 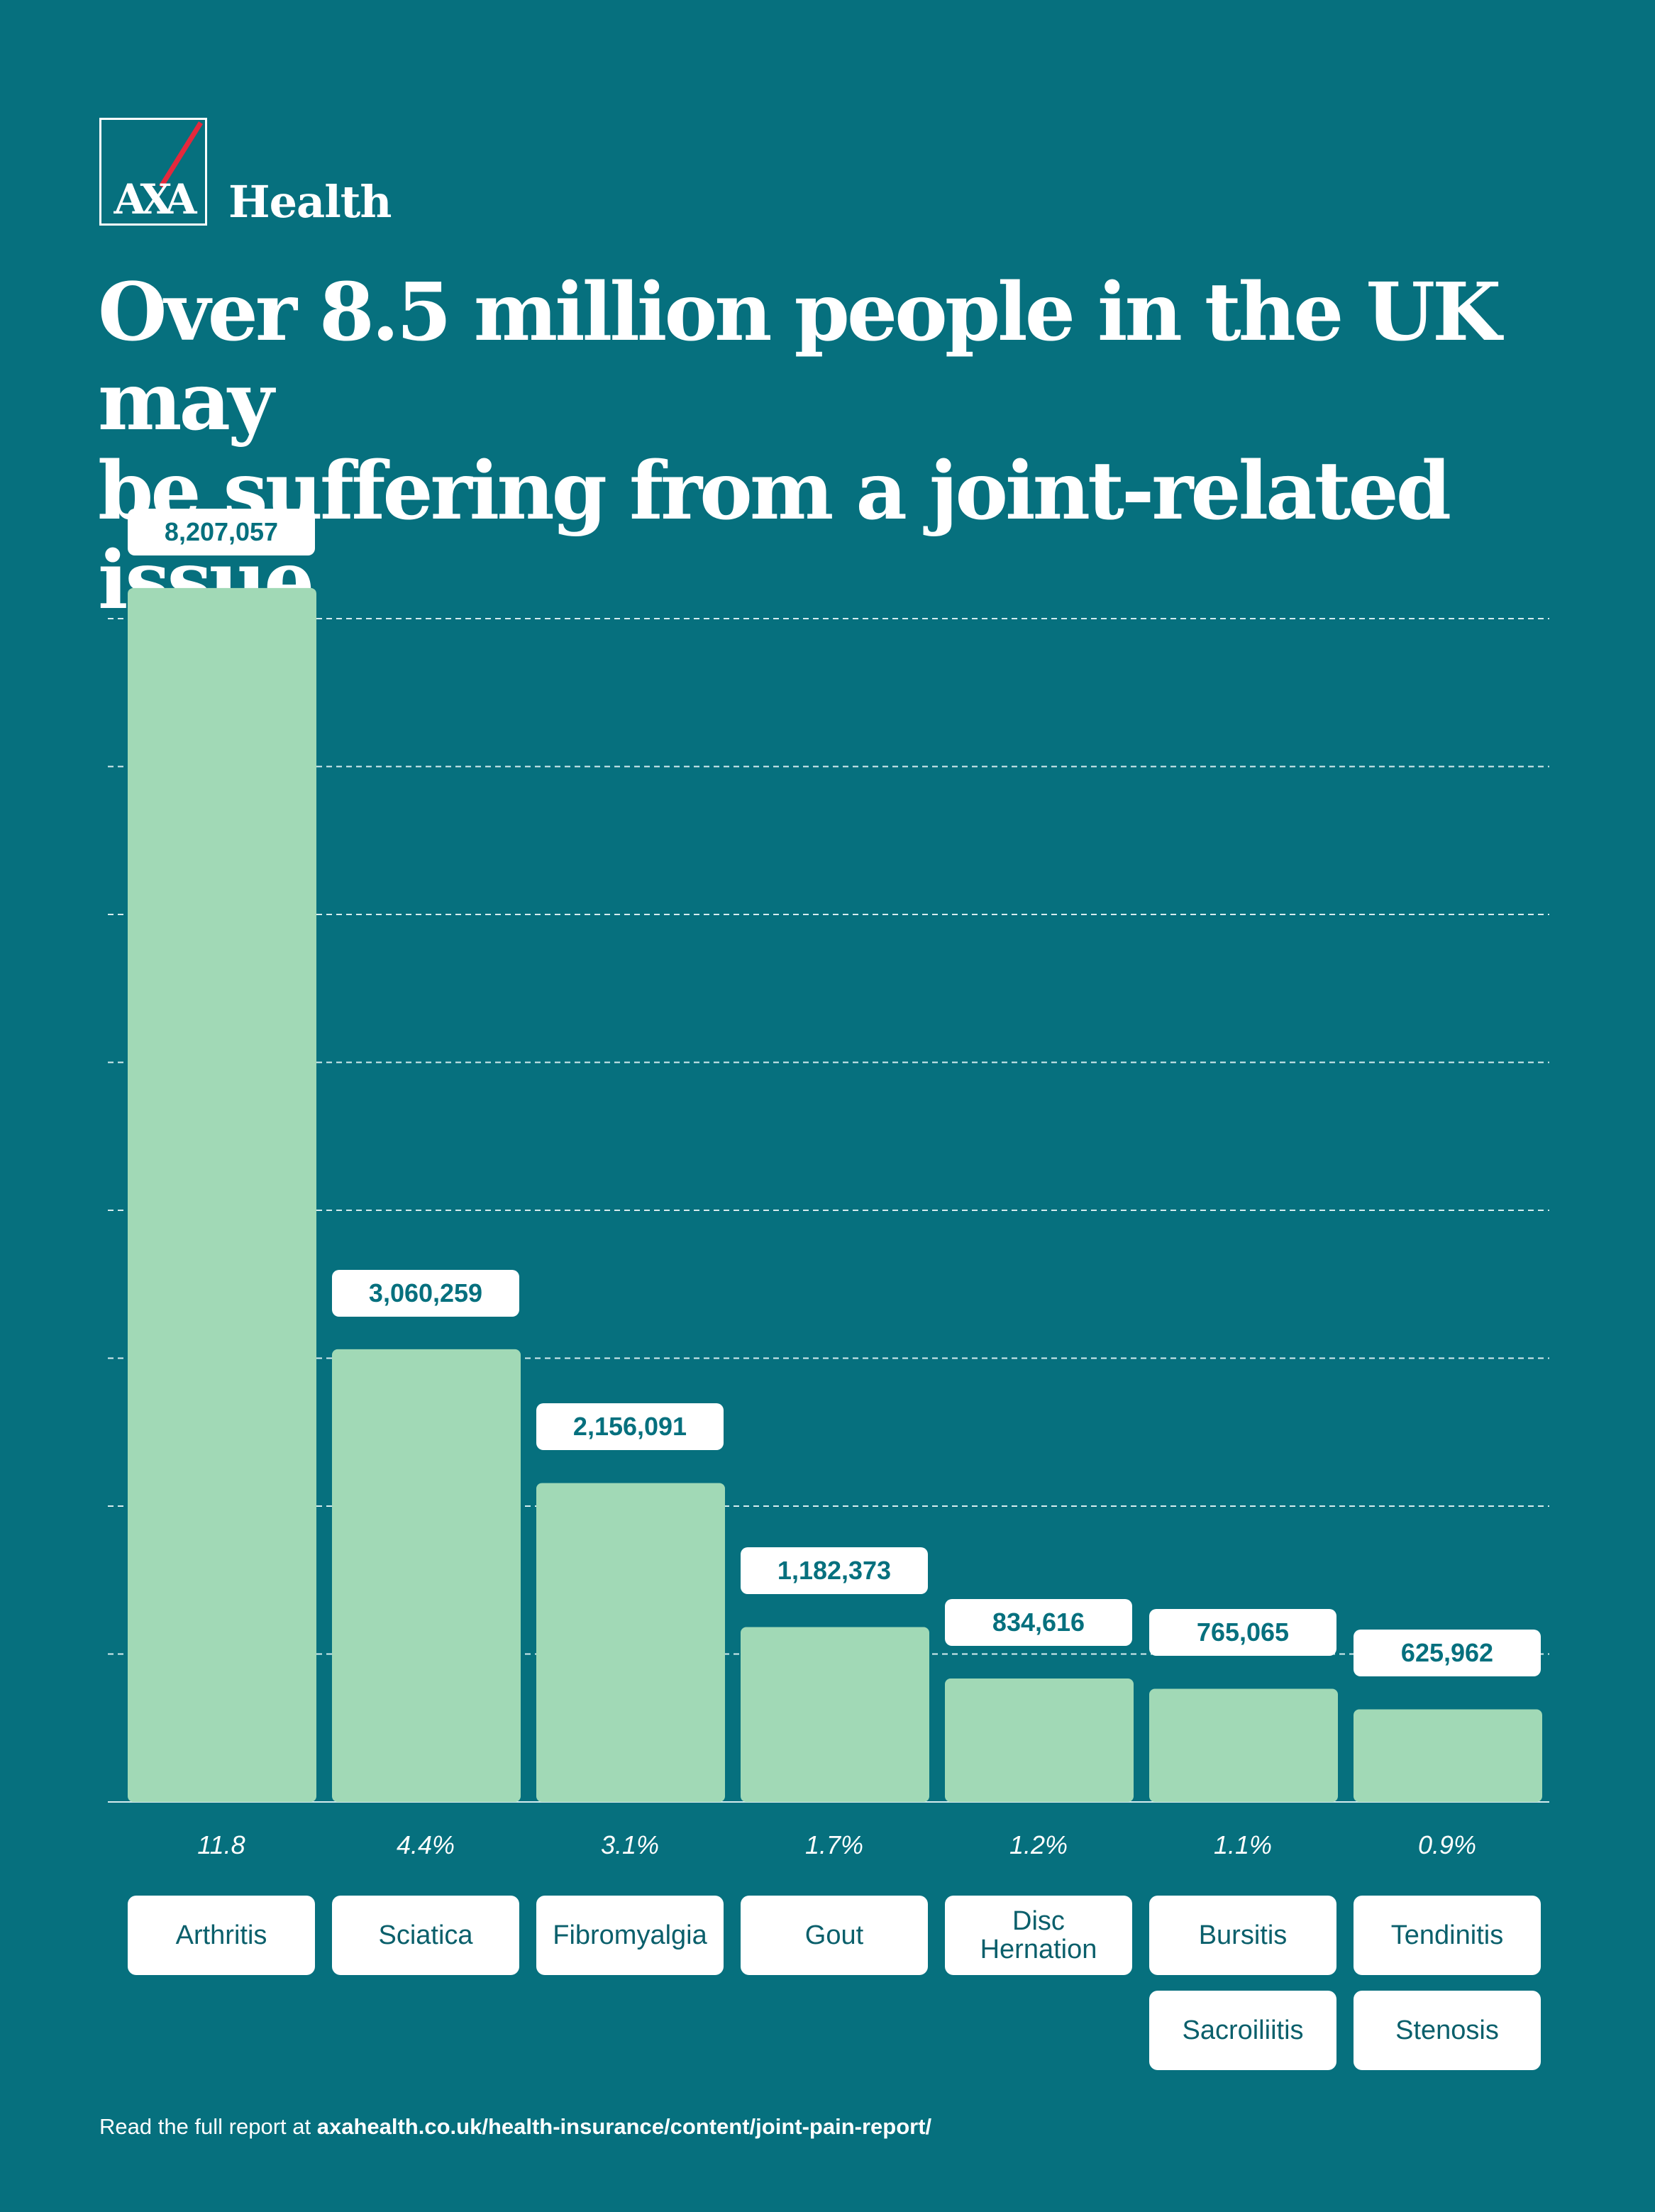 What do you see at coordinates (221, 531) in the screenshot?
I see `data-label: 8,207,057` at bounding box center [221, 531].